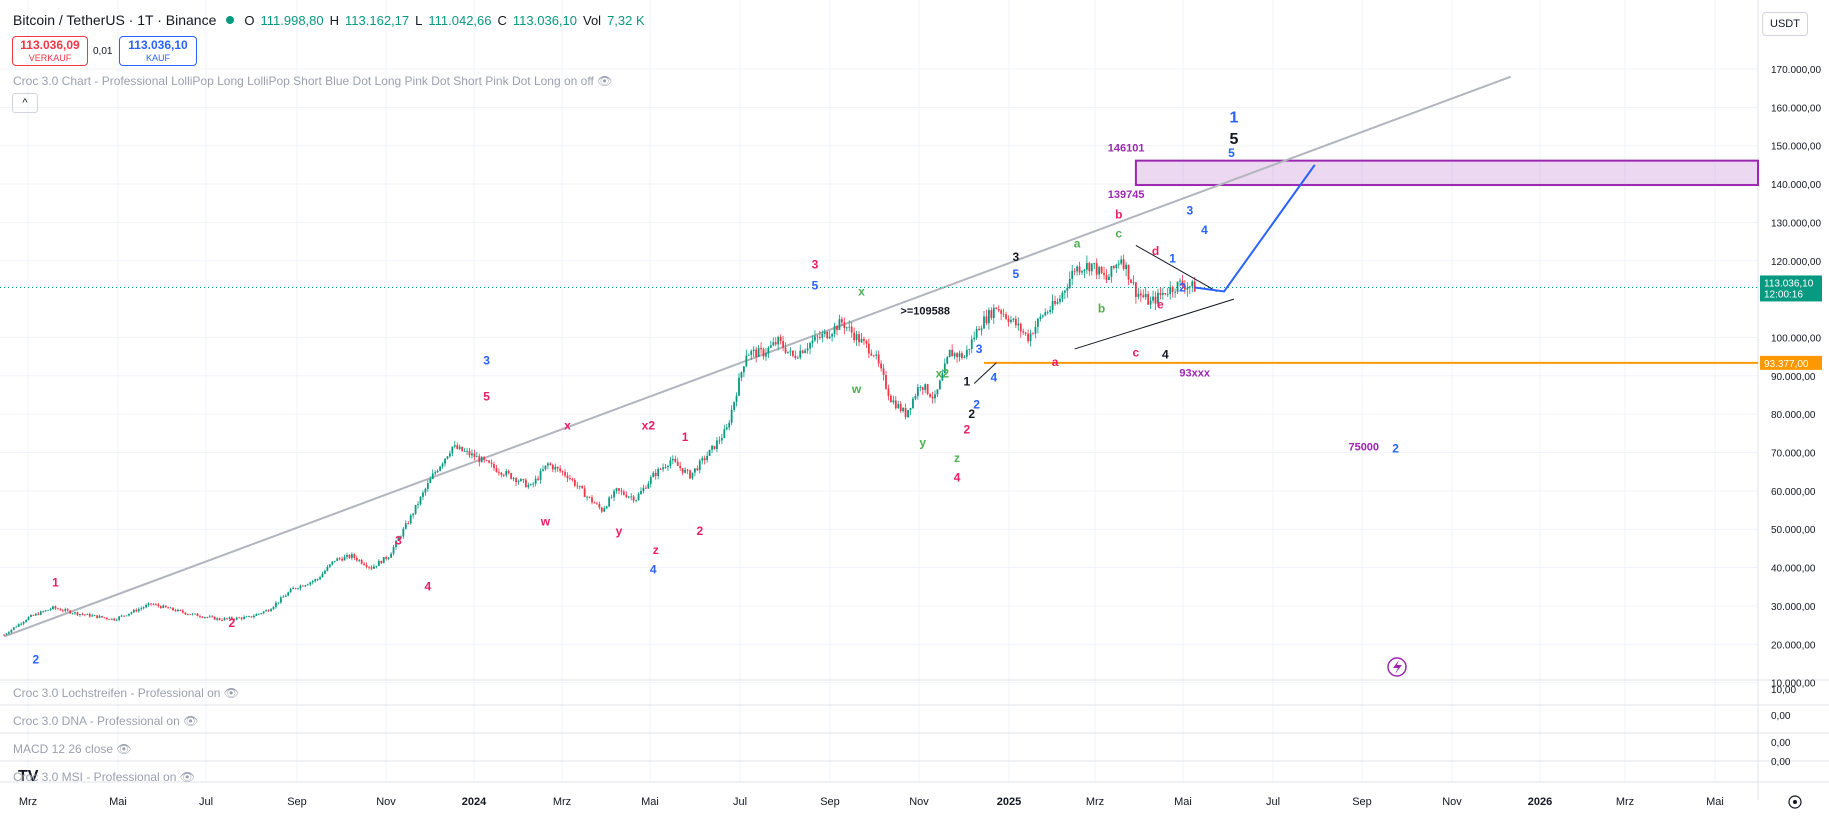  Describe the element at coordinates (943, 374) in the screenshot. I see `wave-label: x2` at that location.